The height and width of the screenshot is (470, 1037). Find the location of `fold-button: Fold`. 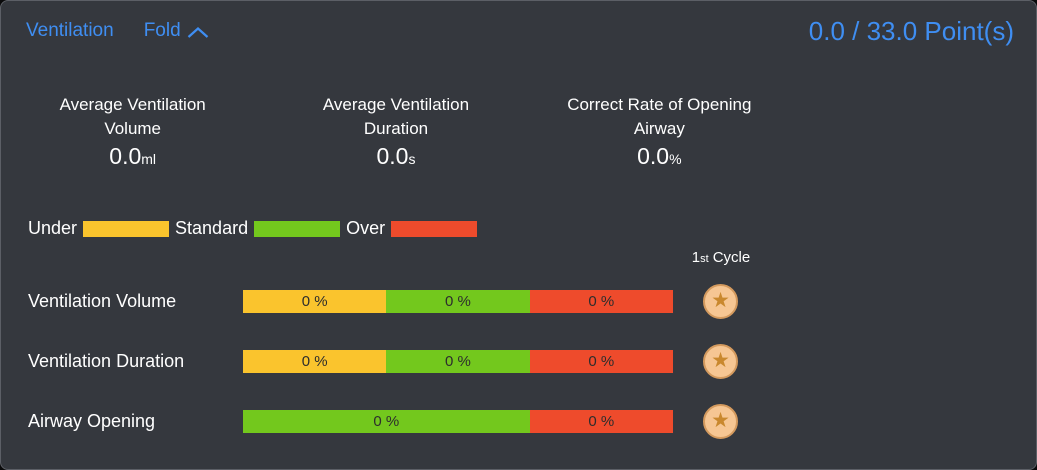

fold-button: Fold is located at coordinates (176, 31).